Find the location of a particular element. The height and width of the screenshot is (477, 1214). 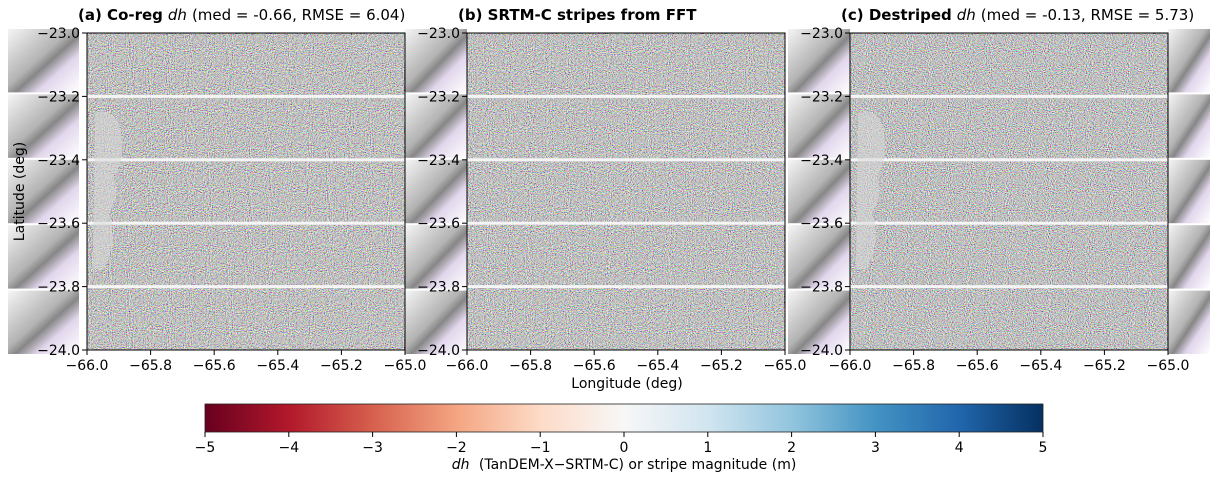

colorbar-tick-label: −4 is located at coordinates (288, 448).